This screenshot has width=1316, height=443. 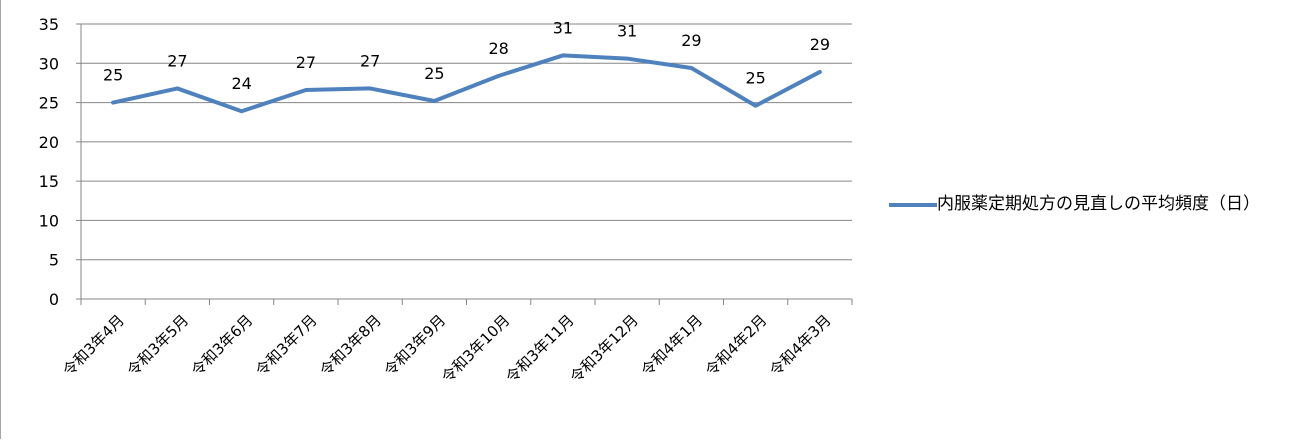 I want to click on x-tick-label: 令和3年11月, so click(x=539, y=348).